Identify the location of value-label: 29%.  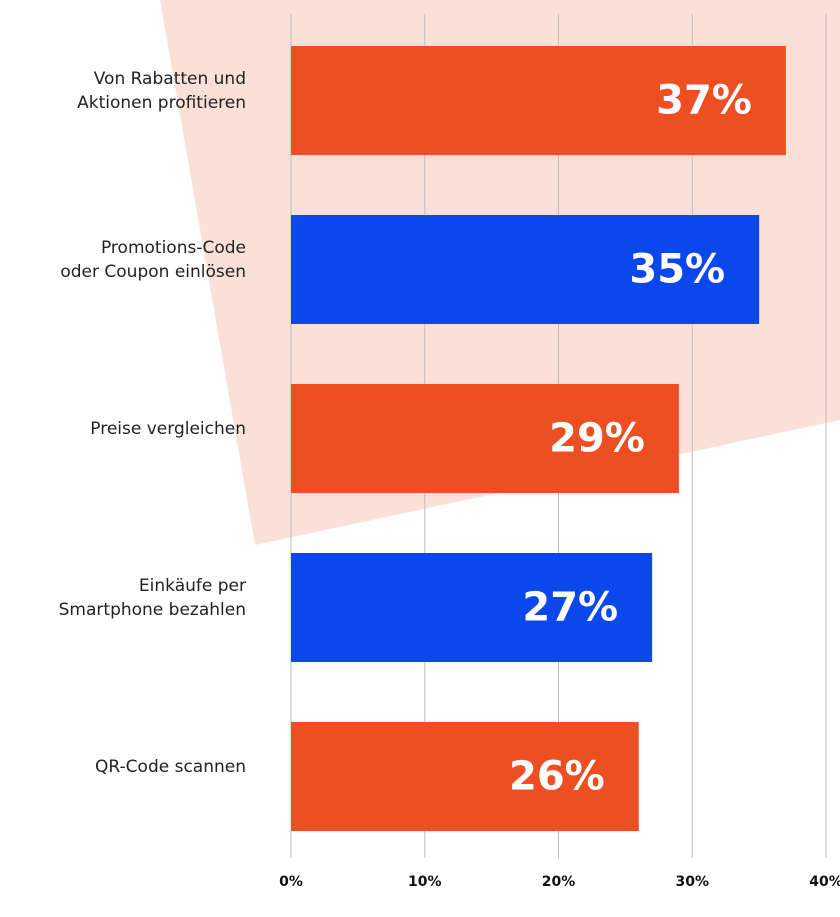
(597, 439).